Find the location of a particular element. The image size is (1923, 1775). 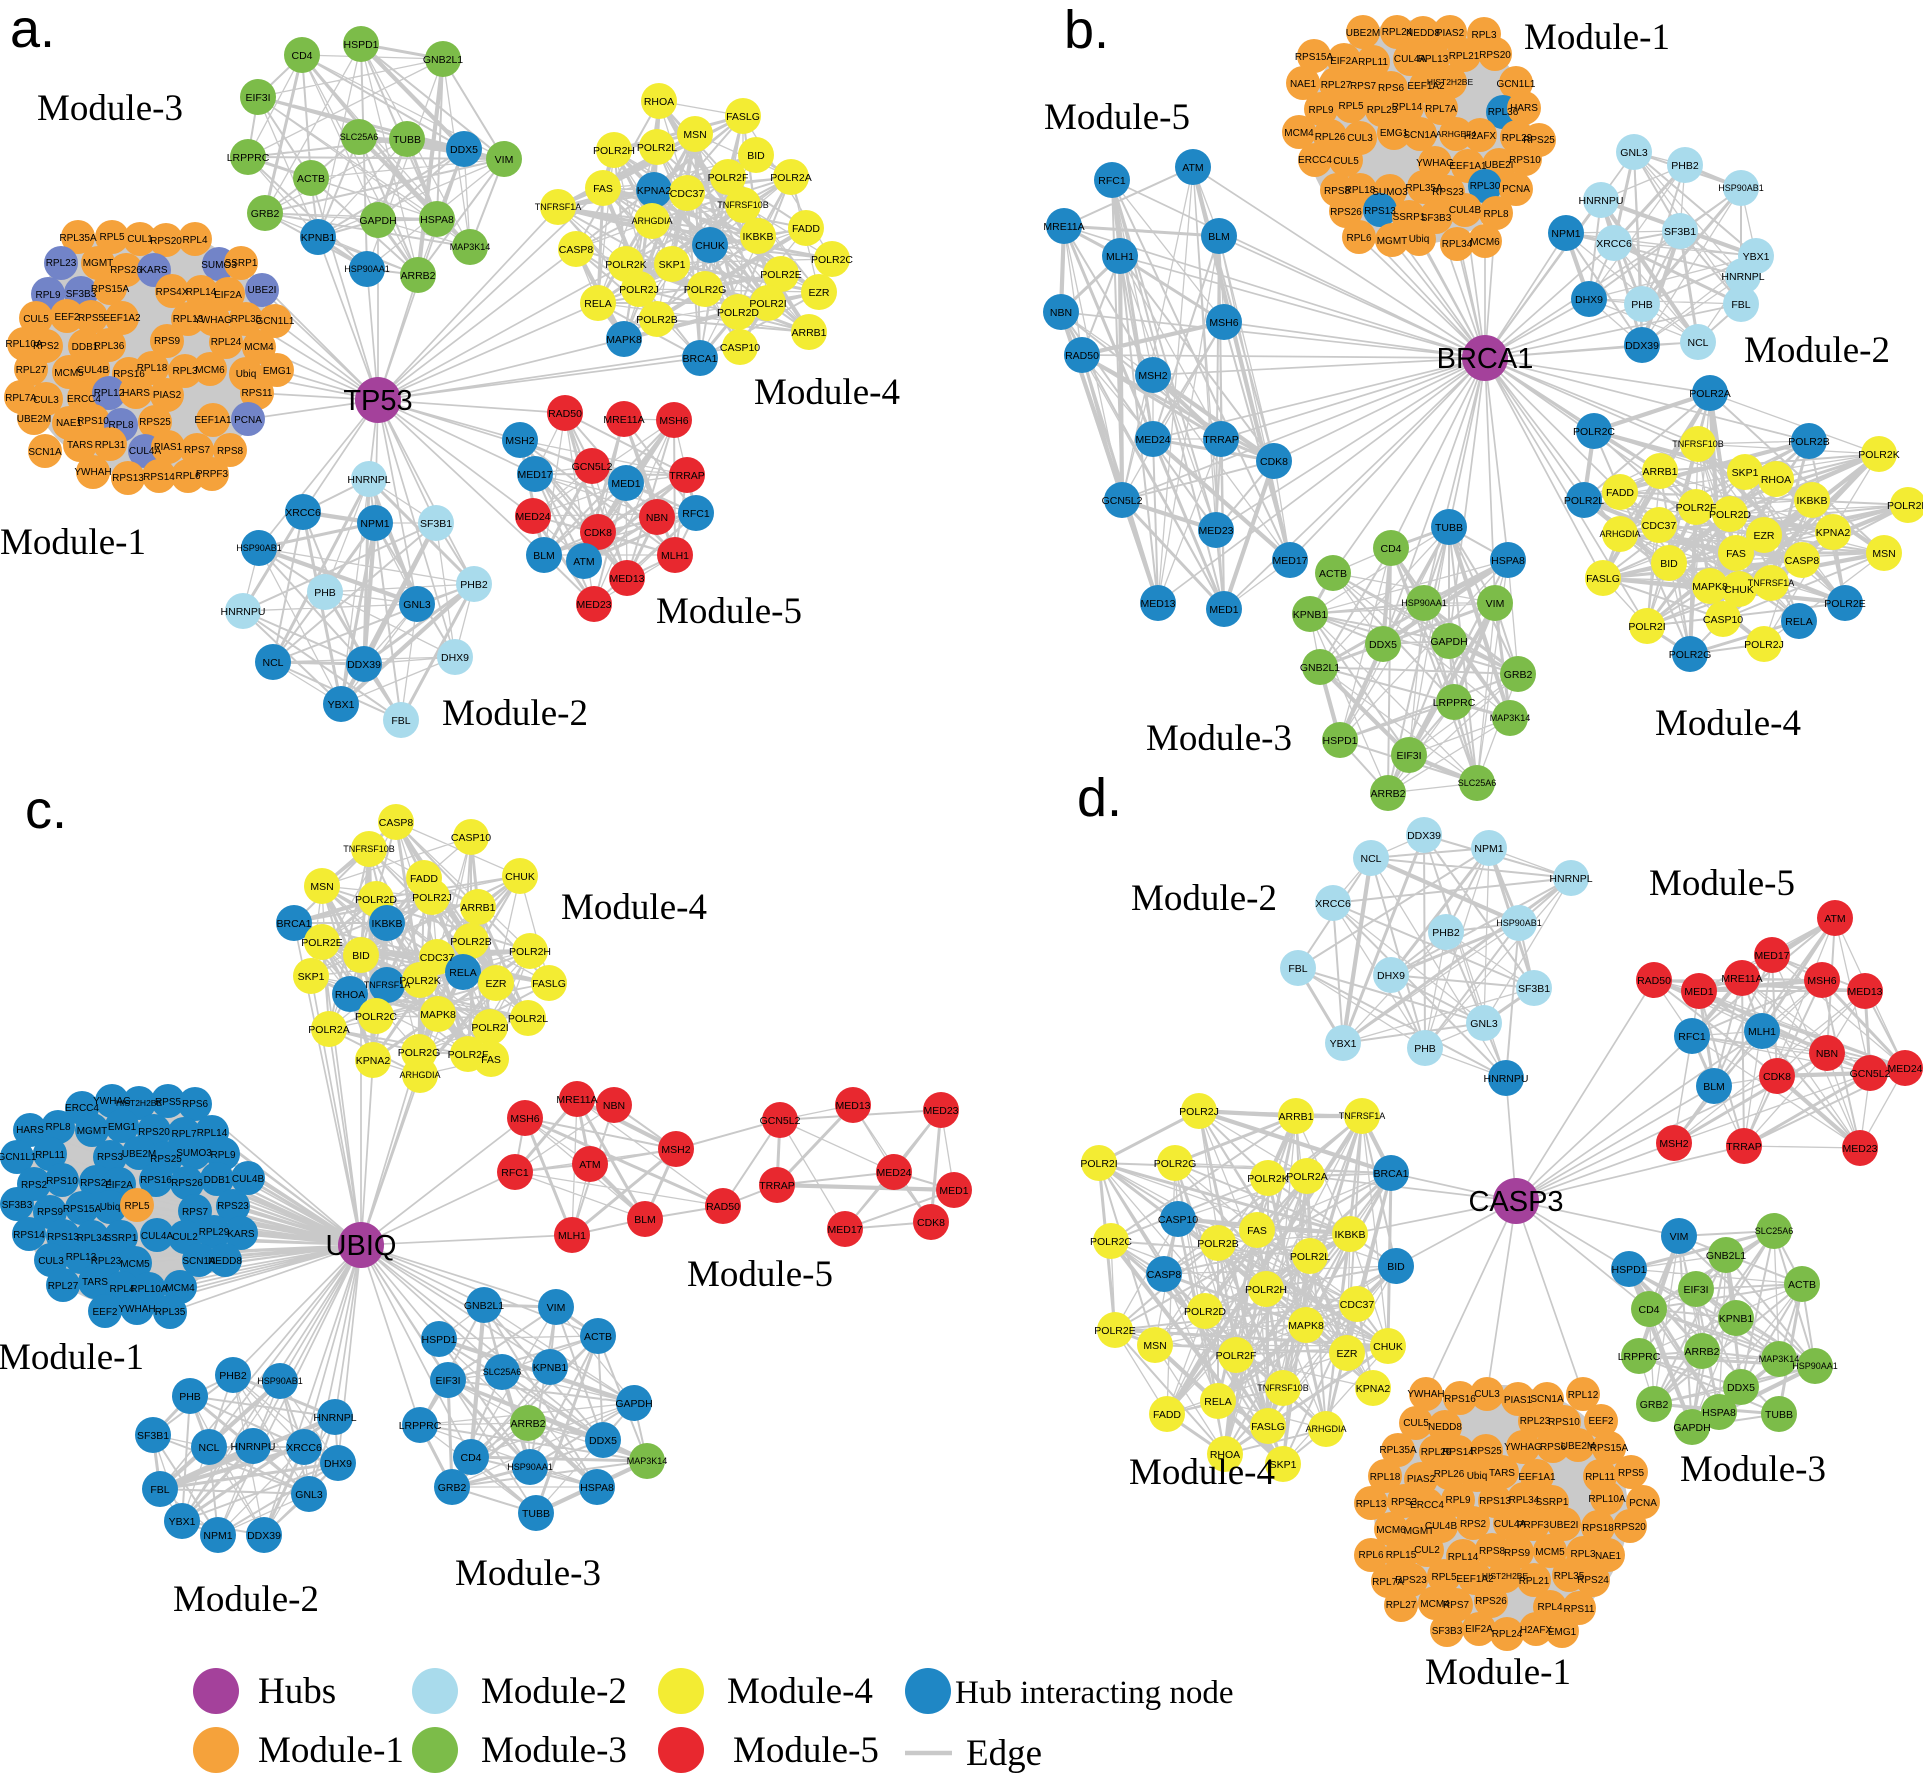

svg-text: KARS is located at coordinates (241, 1234).